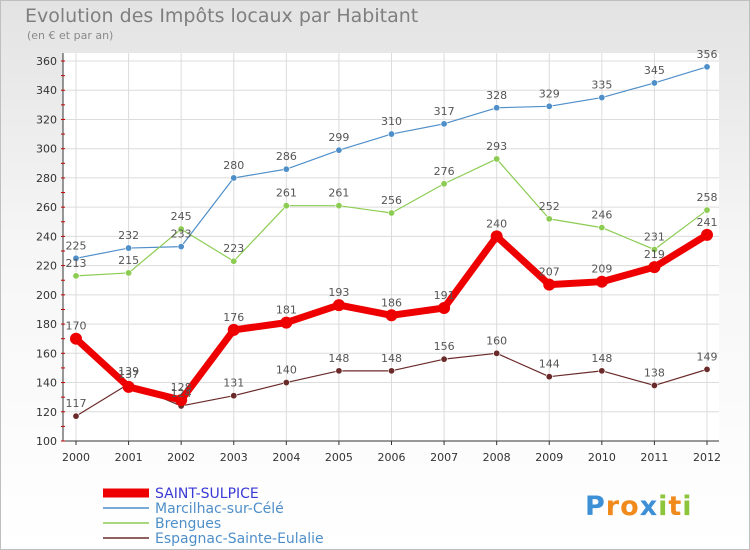 Image resolution: width=750 pixels, height=550 pixels. Describe the element at coordinates (496, 223) in the screenshot. I see `data-label: 240` at that location.